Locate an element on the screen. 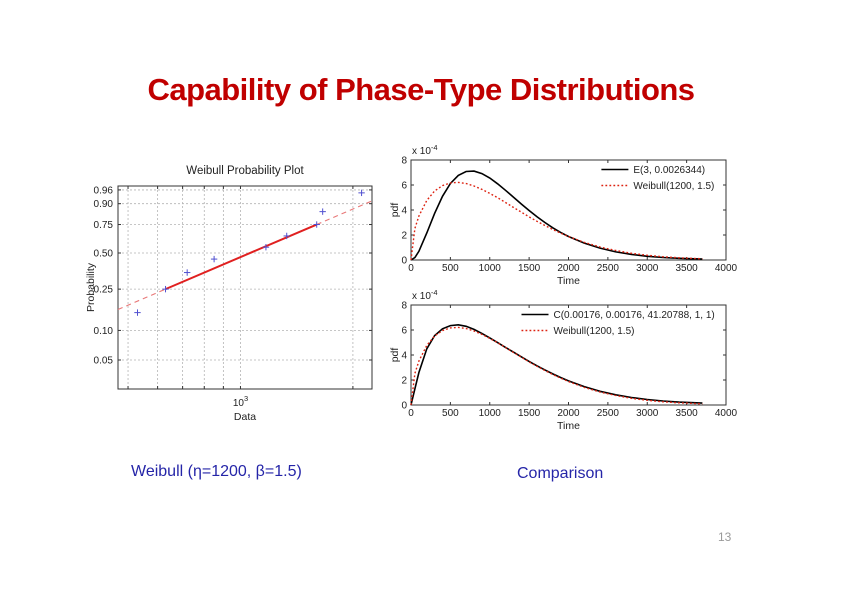 This screenshot has width=842, height=595. caption-weibull-parameters: Weibull (η=1200, β=1.5) is located at coordinates (216, 471).